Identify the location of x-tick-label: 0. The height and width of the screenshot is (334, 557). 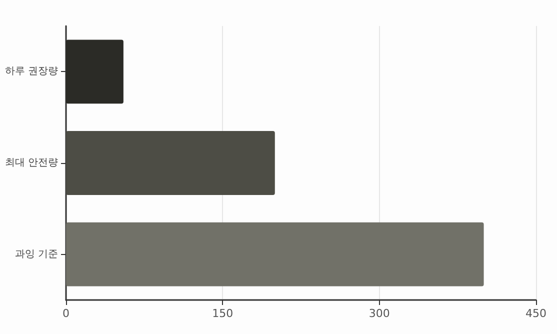
(66, 313).